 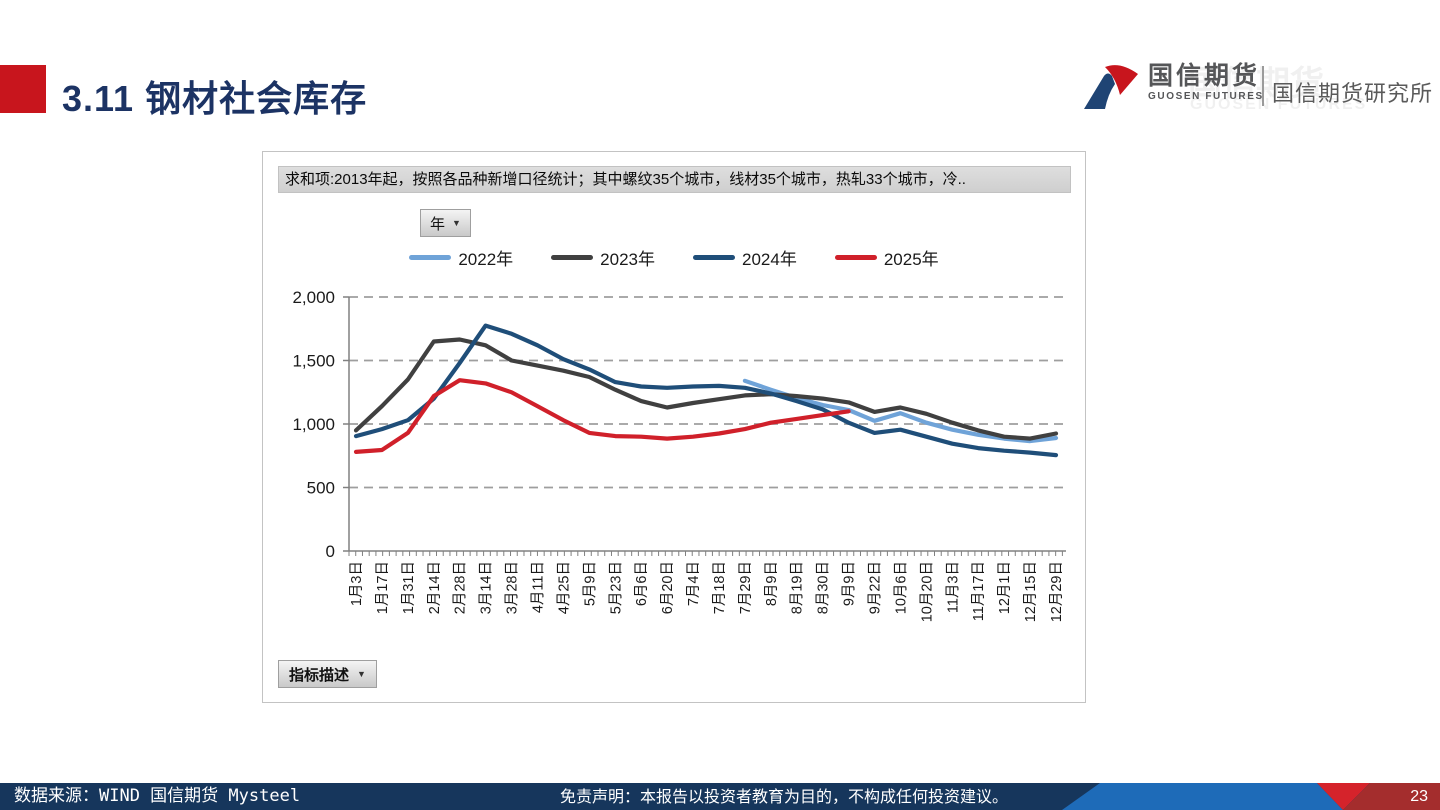 I want to click on series-line-2025年, so click(x=602, y=416).